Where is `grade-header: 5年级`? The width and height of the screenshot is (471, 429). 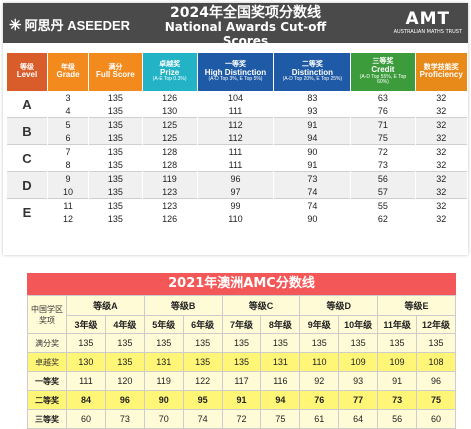
grade-header: 5年级 is located at coordinates (163, 324).